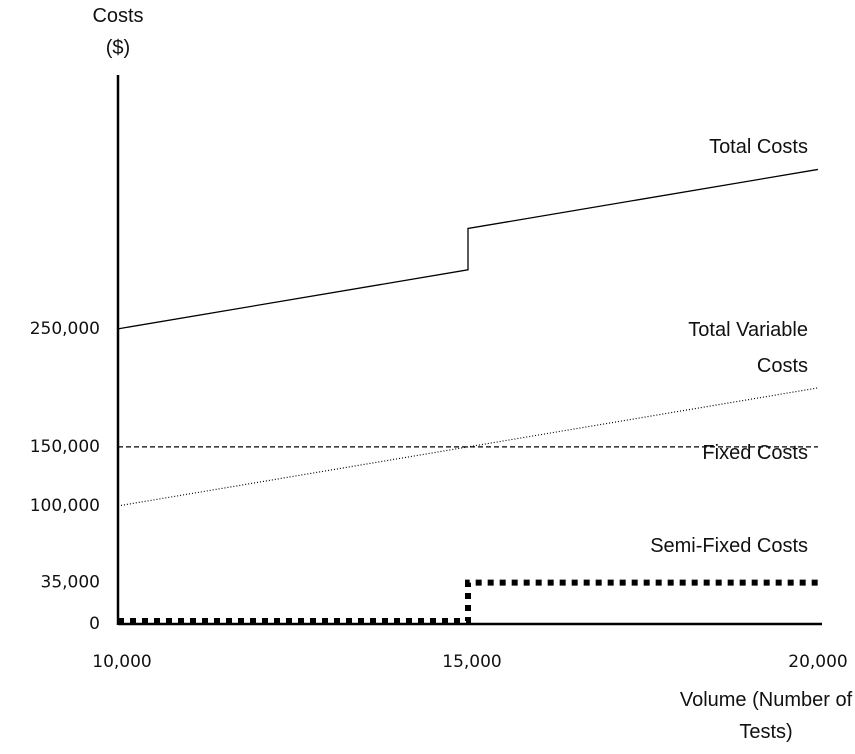 This screenshot has height=754, width=855. What do you see at coordinates (65, 447) in the screenshot?
I see `y-tick-label: 150,000` at bounding box center [65, 447].